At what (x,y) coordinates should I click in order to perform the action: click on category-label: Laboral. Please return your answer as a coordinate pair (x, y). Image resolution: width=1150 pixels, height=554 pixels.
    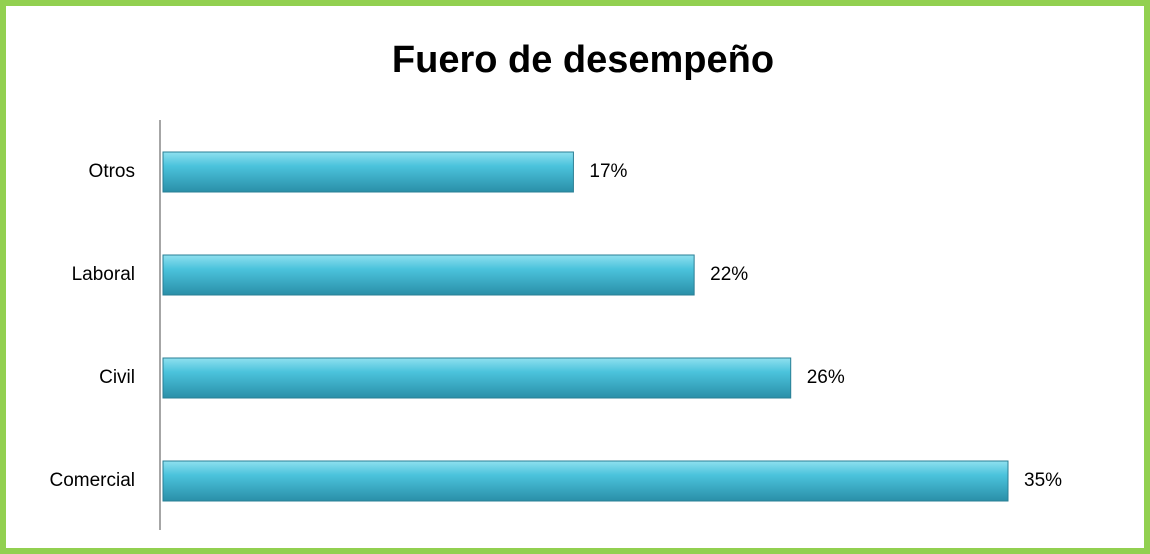
    Looking at the image, I should click on (103, 274).